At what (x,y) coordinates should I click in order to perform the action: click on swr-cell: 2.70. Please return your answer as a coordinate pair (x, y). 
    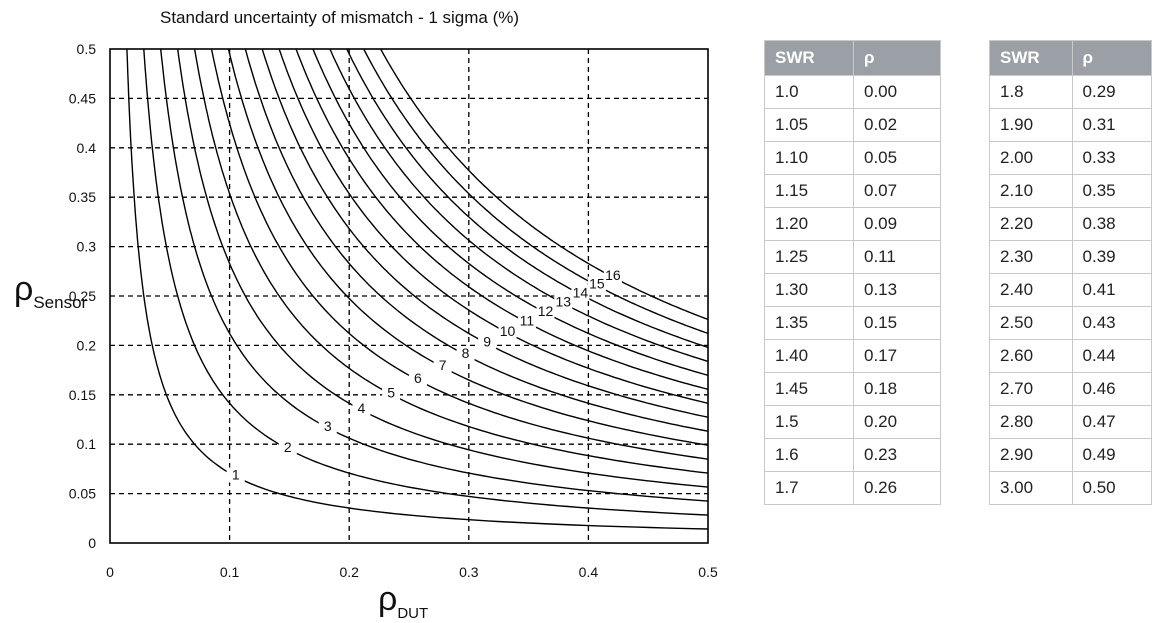
    Looking at the image, I should click on (1031, 389).